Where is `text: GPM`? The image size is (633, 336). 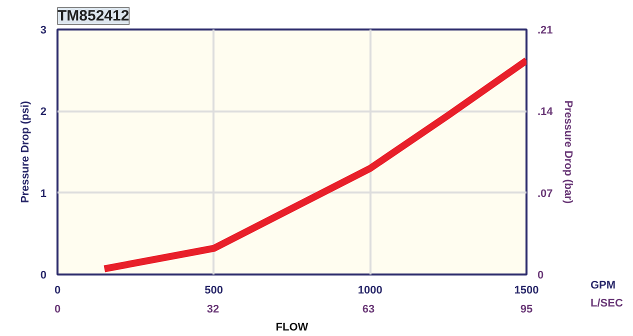 text: GPM is located at coordinates (603, 286).